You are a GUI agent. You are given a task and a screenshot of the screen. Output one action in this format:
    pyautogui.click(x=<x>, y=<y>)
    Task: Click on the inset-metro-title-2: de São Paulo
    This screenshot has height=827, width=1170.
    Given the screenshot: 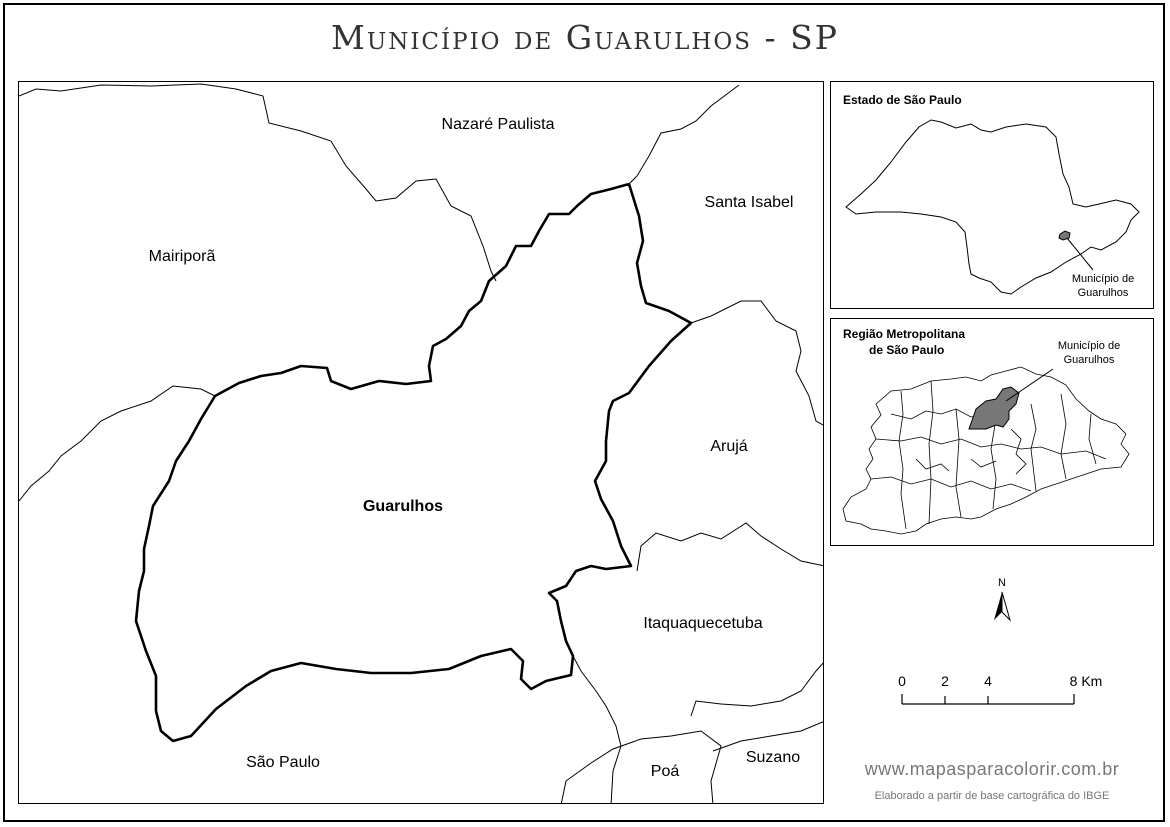 What is the action you would take?
    pyautogui.click(x=906, y=350)
    